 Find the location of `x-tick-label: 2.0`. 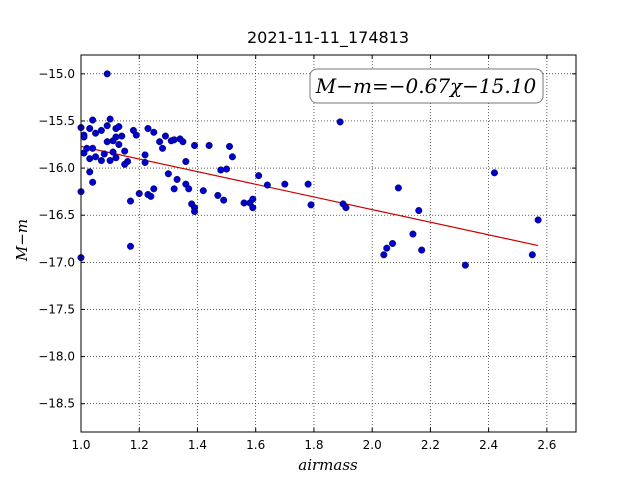

x-tick-label: 2.0 is located at coordinates (372, 445).